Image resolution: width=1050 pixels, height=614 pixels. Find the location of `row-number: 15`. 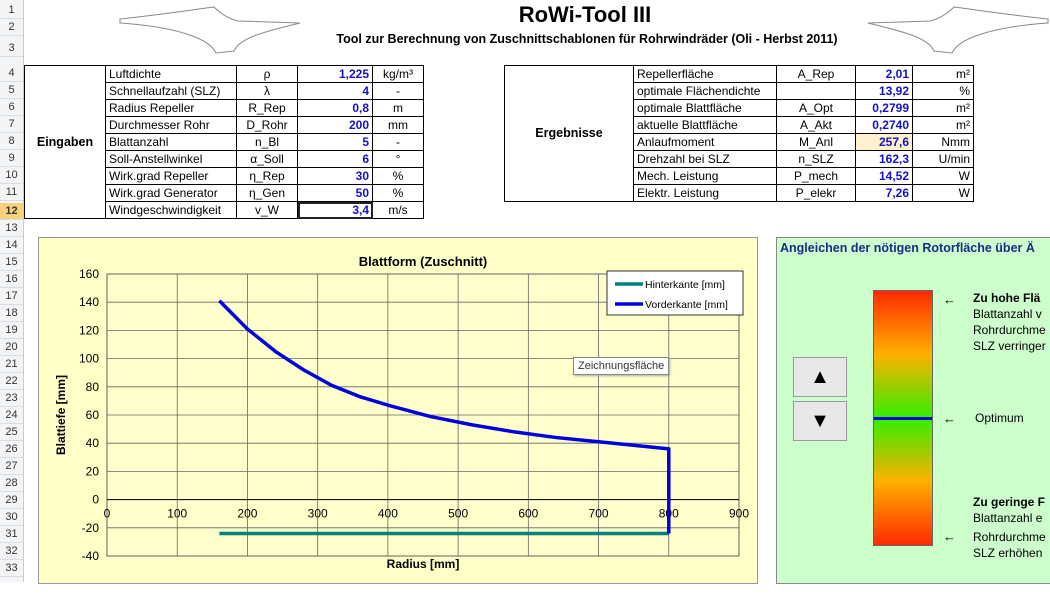

row-number: 15 is located at coordinates (11, 262).